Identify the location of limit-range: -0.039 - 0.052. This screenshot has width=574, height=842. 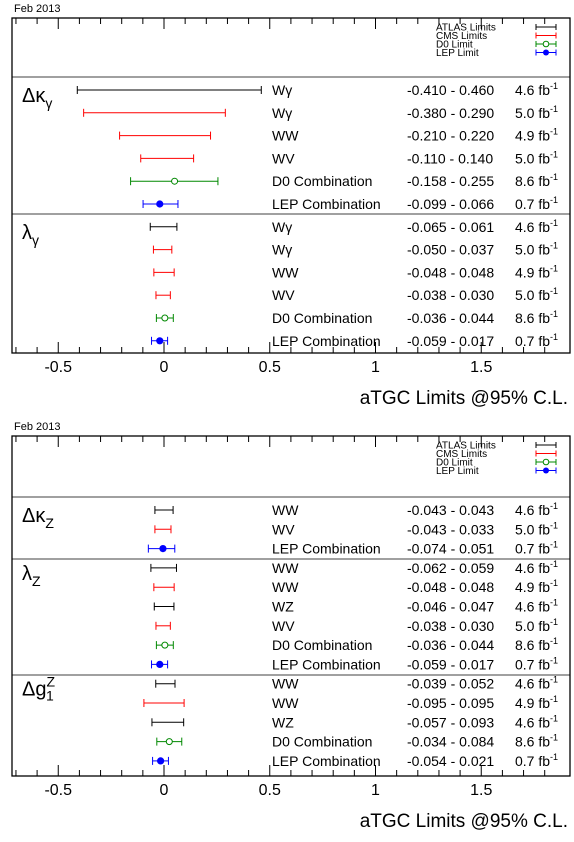
(450, 684).